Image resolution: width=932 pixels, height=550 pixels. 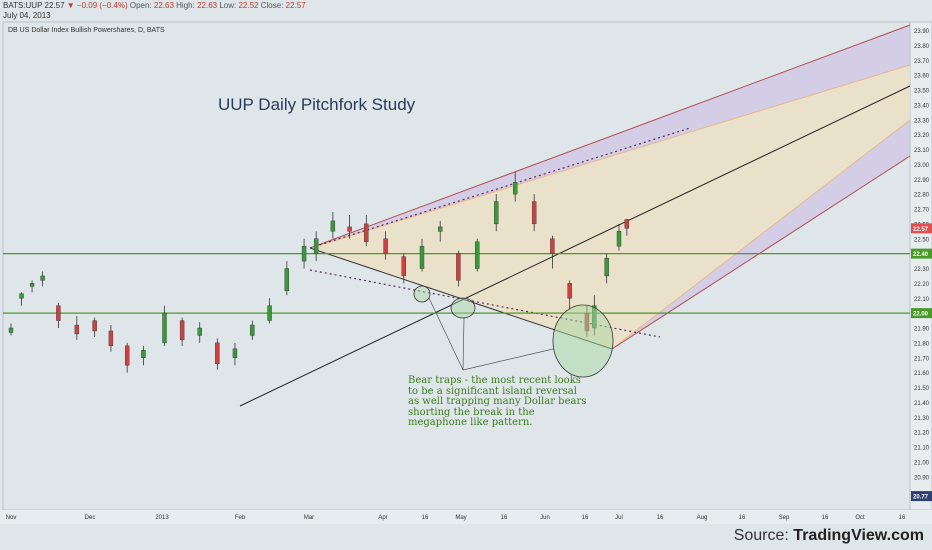 What do you see at coordinates (922, 47) in the screenshot?
I see `y-tick-label: 23.80` at bounding box center [922, 47].